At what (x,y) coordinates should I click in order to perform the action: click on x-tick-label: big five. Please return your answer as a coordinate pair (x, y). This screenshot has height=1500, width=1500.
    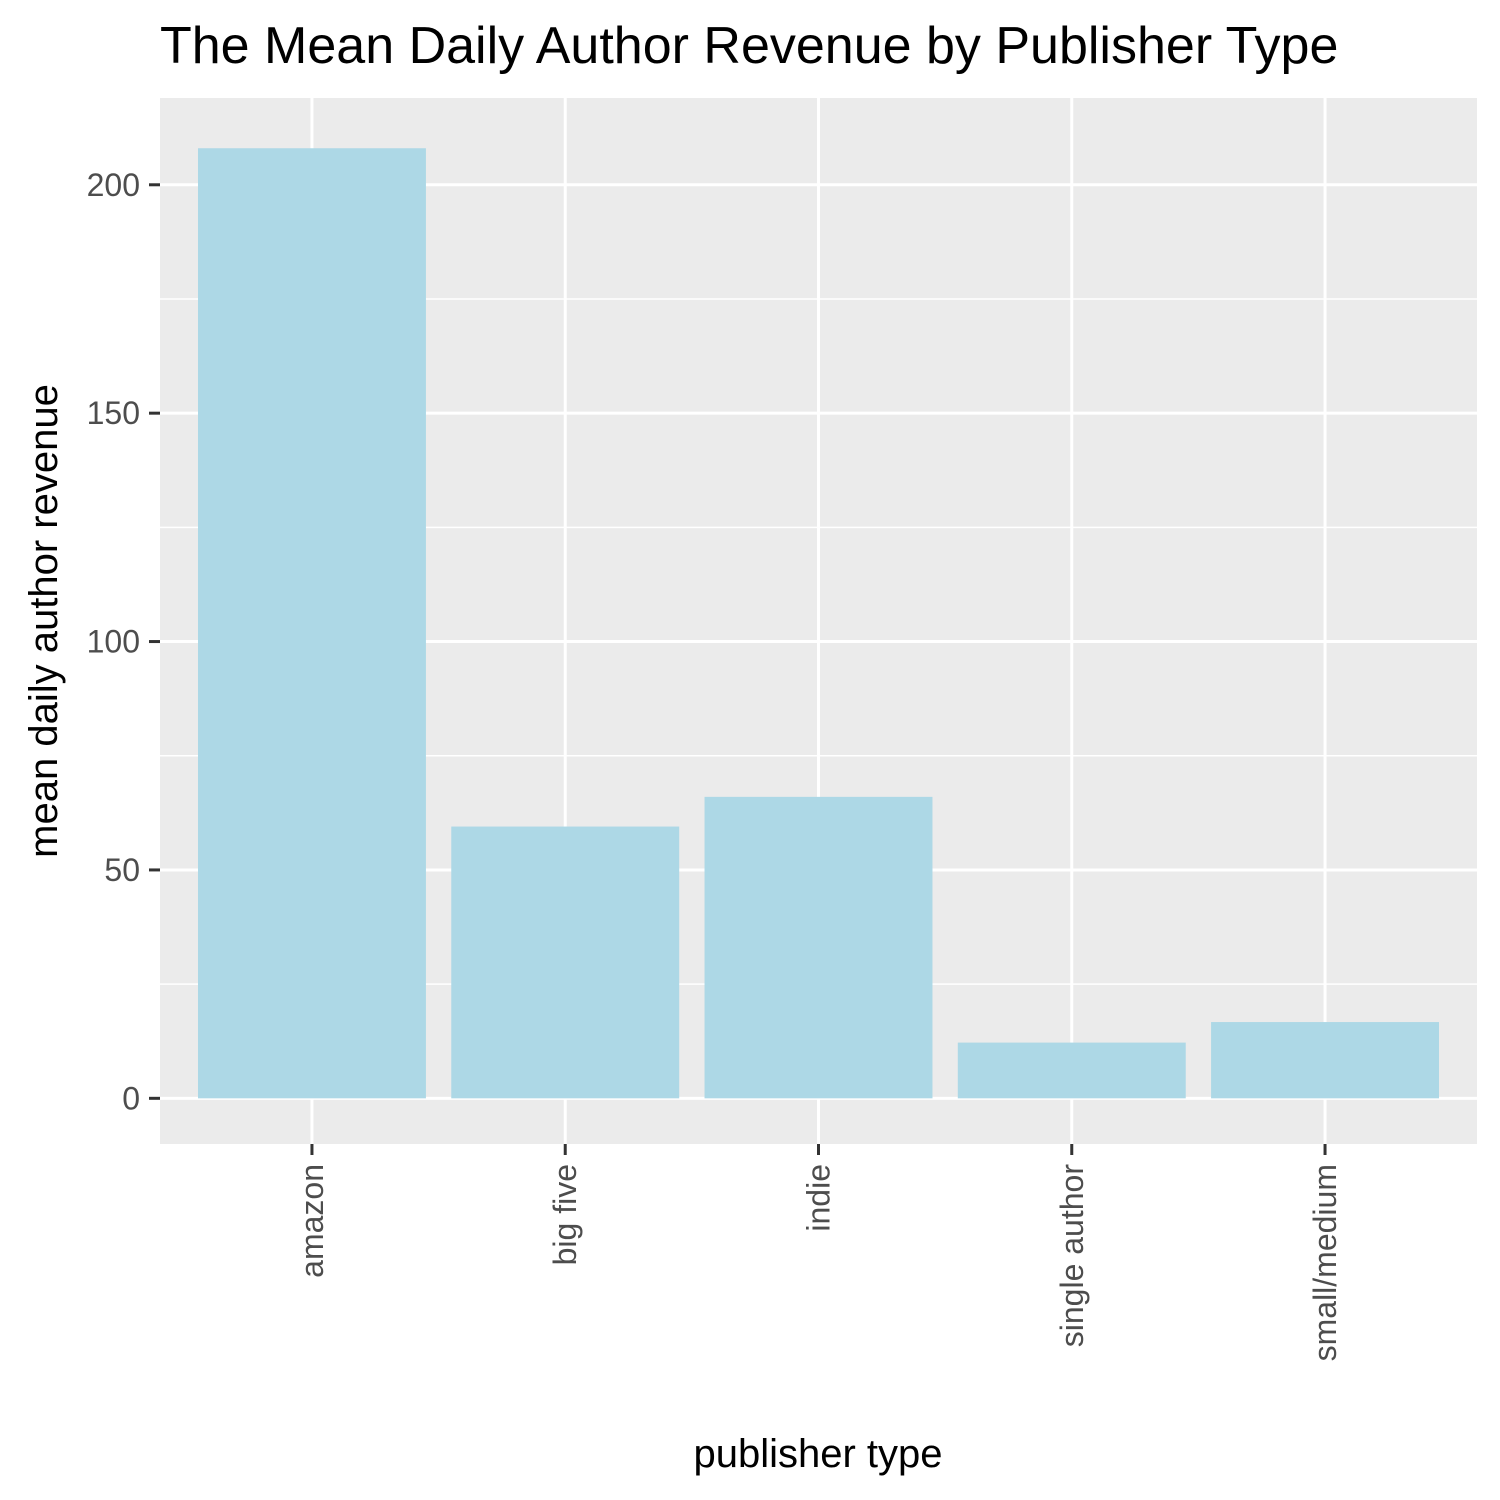
    Looking at the image, I should click on (565, 1214).